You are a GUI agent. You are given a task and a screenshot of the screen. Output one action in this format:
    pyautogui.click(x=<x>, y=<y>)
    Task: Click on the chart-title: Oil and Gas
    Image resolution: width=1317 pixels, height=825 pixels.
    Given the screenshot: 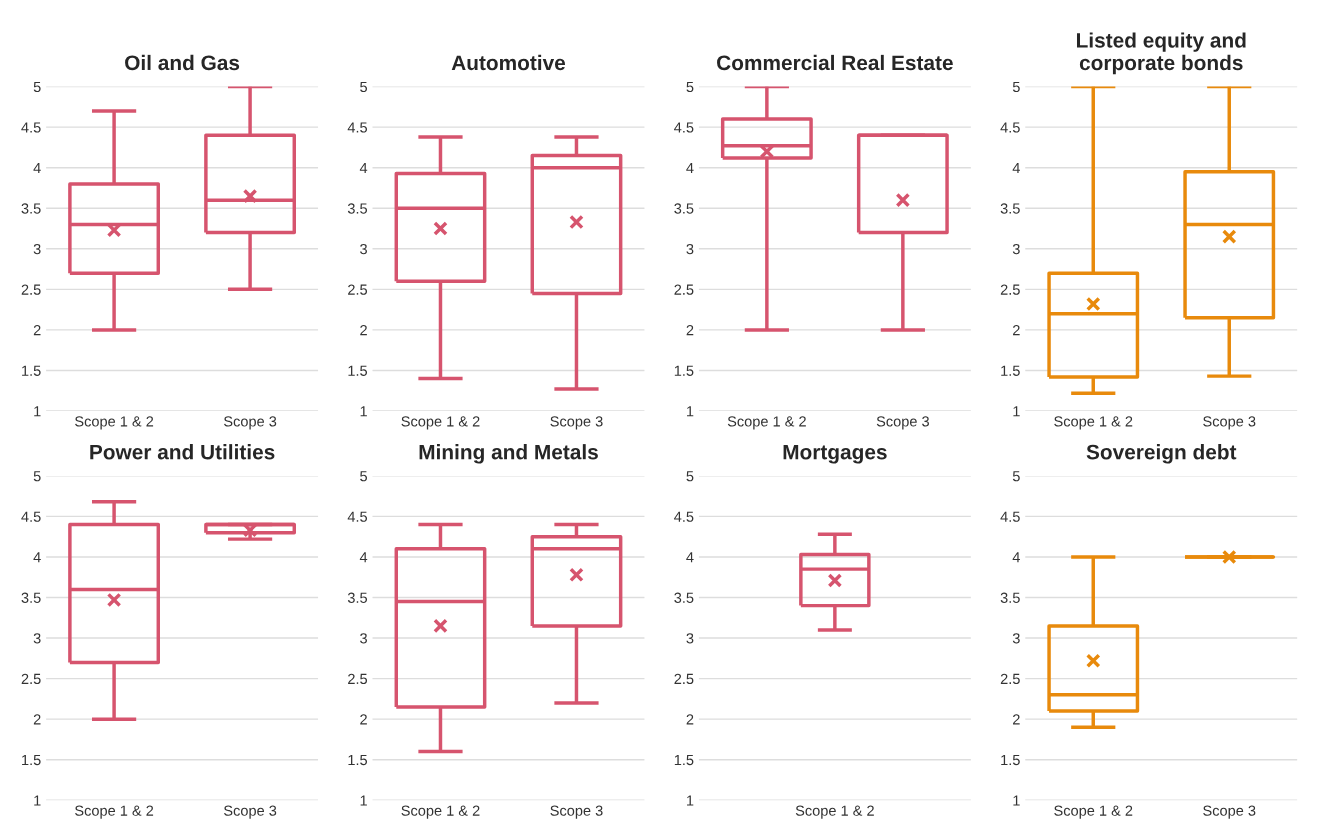 What is the action you would take?
    pyautogui.click(x=182, y=62)
    